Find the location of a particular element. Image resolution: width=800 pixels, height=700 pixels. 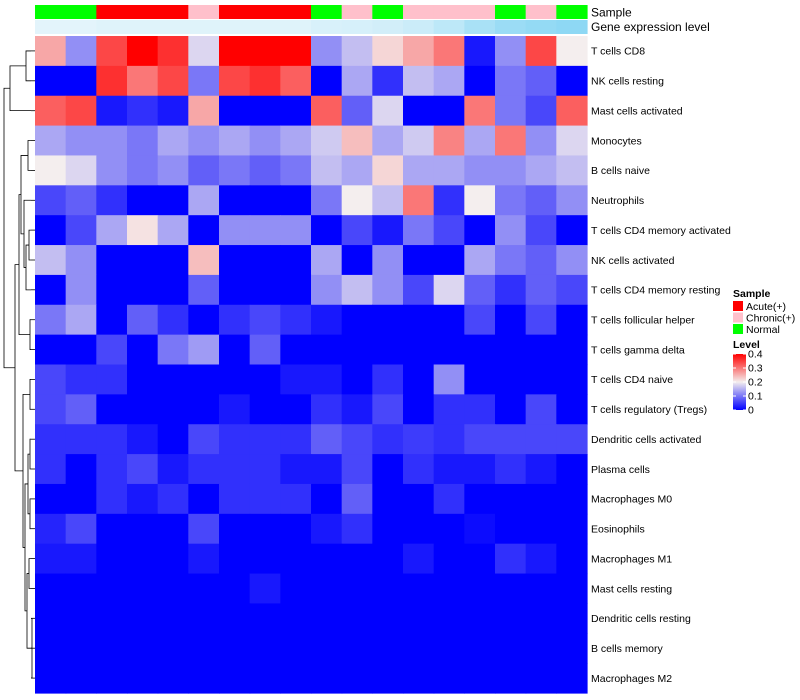

row-label: Neutrophils is located at coordinates (617, 201).